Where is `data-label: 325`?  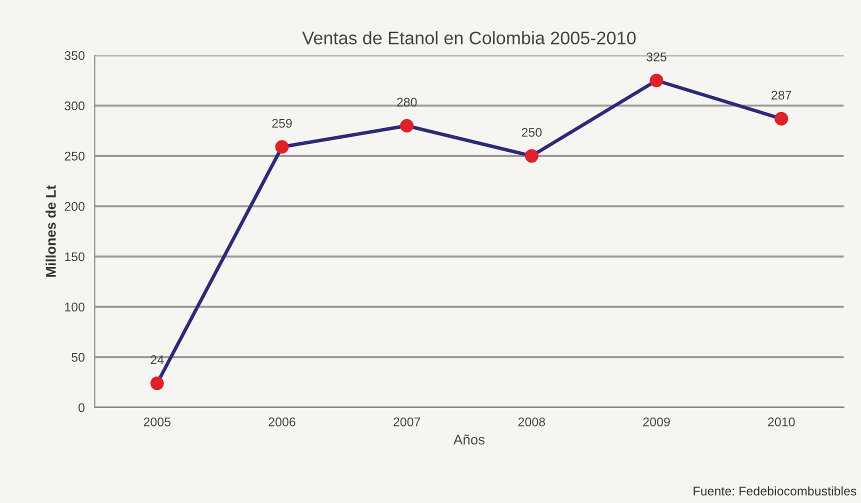 data-label: 325 is located at coordinates (656, 57).